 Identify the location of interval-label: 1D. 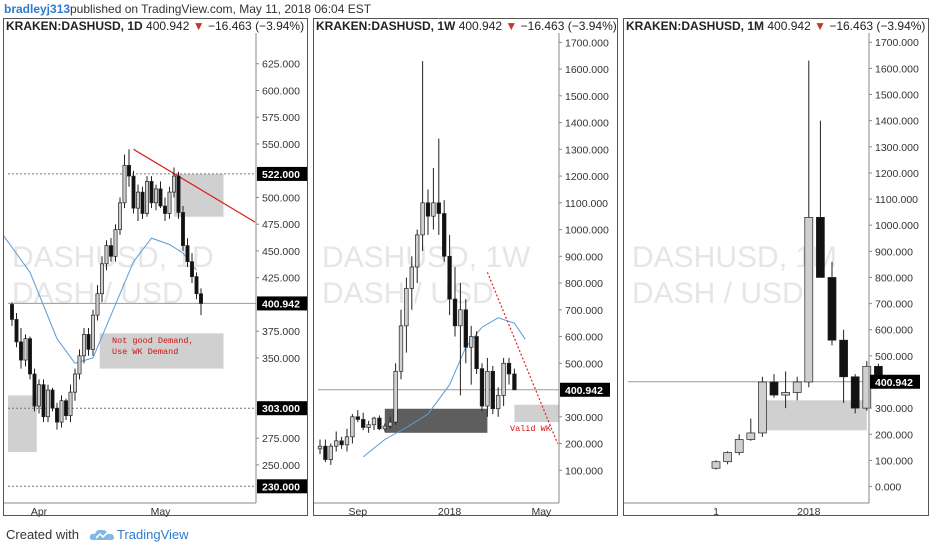
(135, 26).